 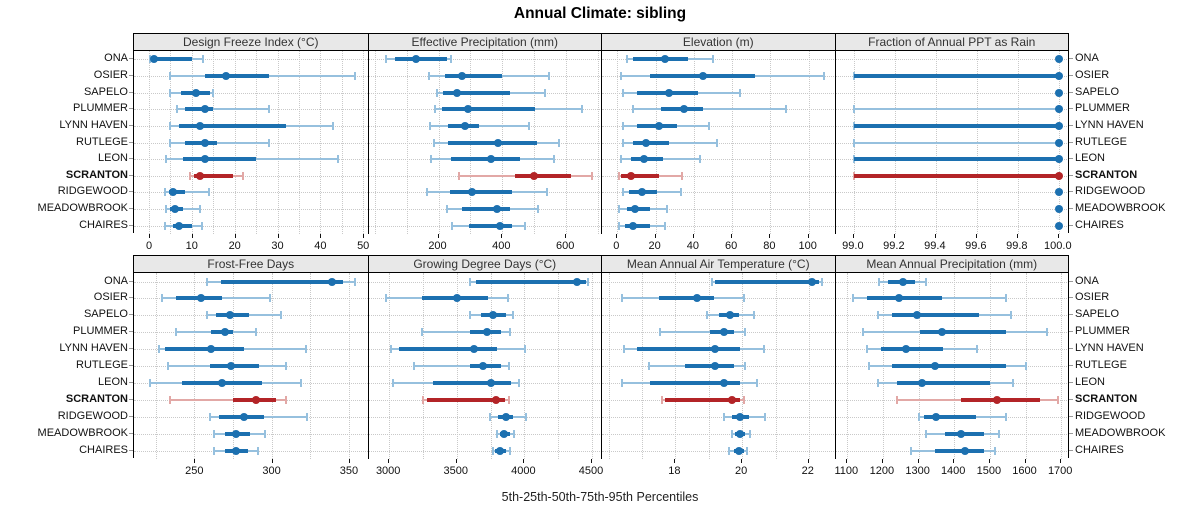 I want to click on station-label-right: ONA, so click(x=1087, y=280).